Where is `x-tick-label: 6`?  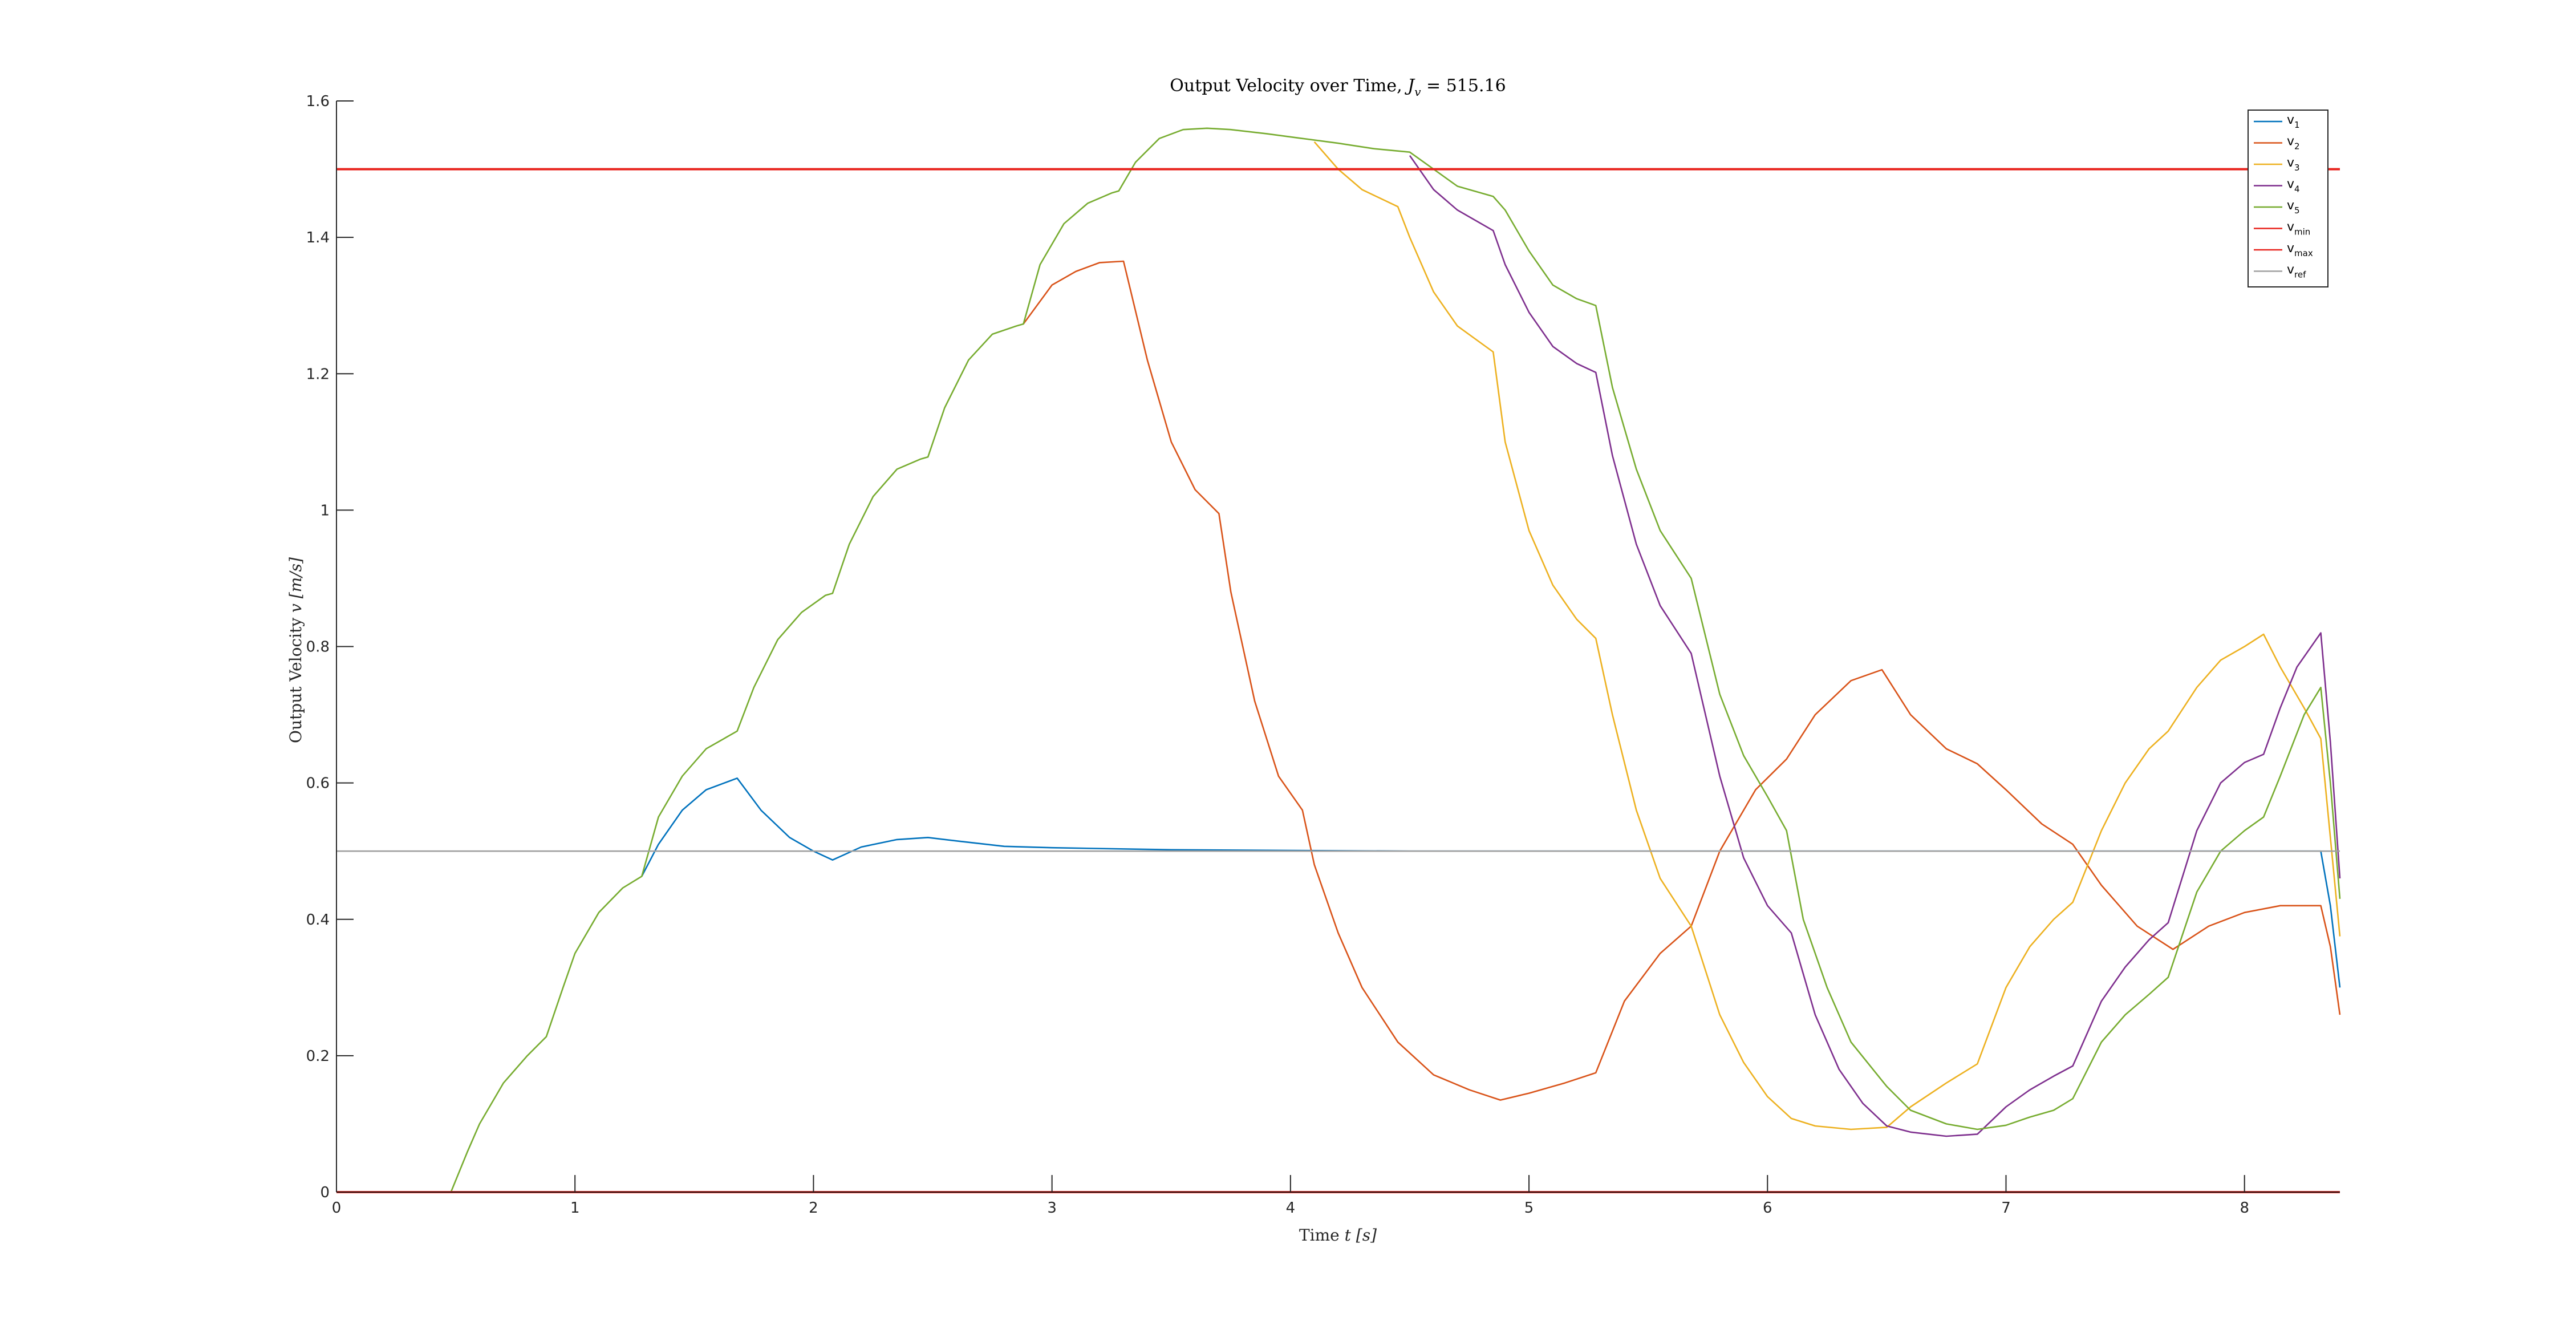
x-tick-label: 6 is located at coordinates (1767, 1208).